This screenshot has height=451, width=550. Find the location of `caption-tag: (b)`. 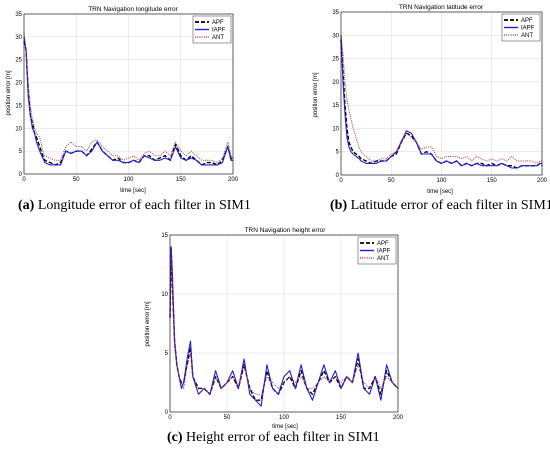

caption-tag: (b) is located at coordinates (339, 205).